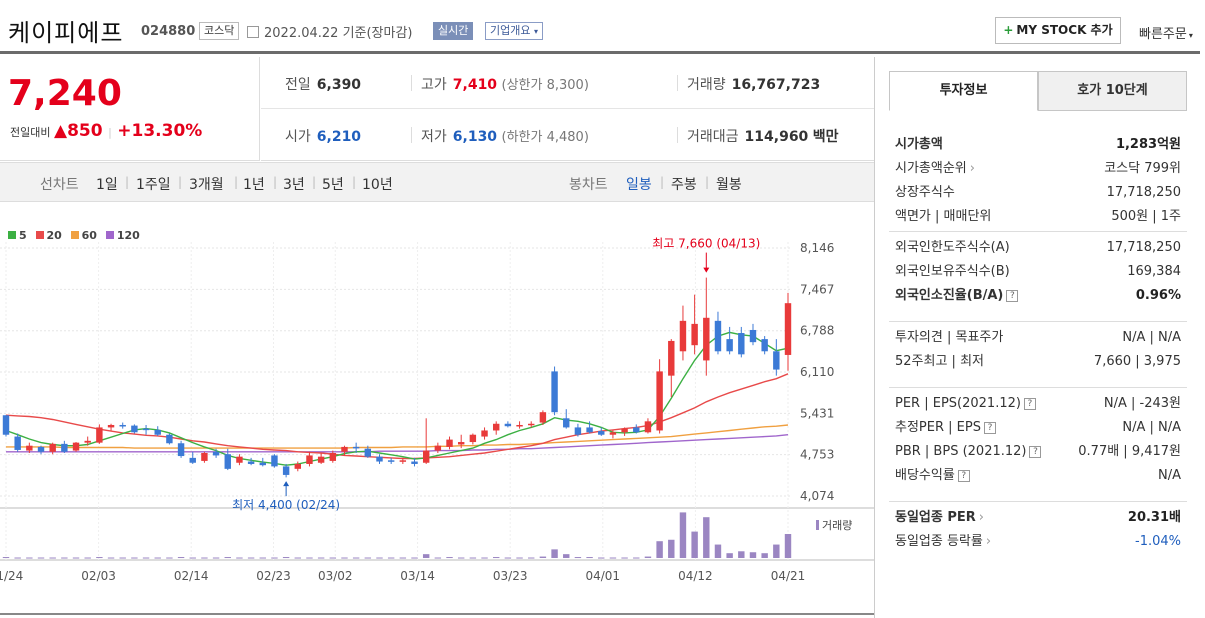  I want to click on candle-weekly: 주봉, so click(684, 185).